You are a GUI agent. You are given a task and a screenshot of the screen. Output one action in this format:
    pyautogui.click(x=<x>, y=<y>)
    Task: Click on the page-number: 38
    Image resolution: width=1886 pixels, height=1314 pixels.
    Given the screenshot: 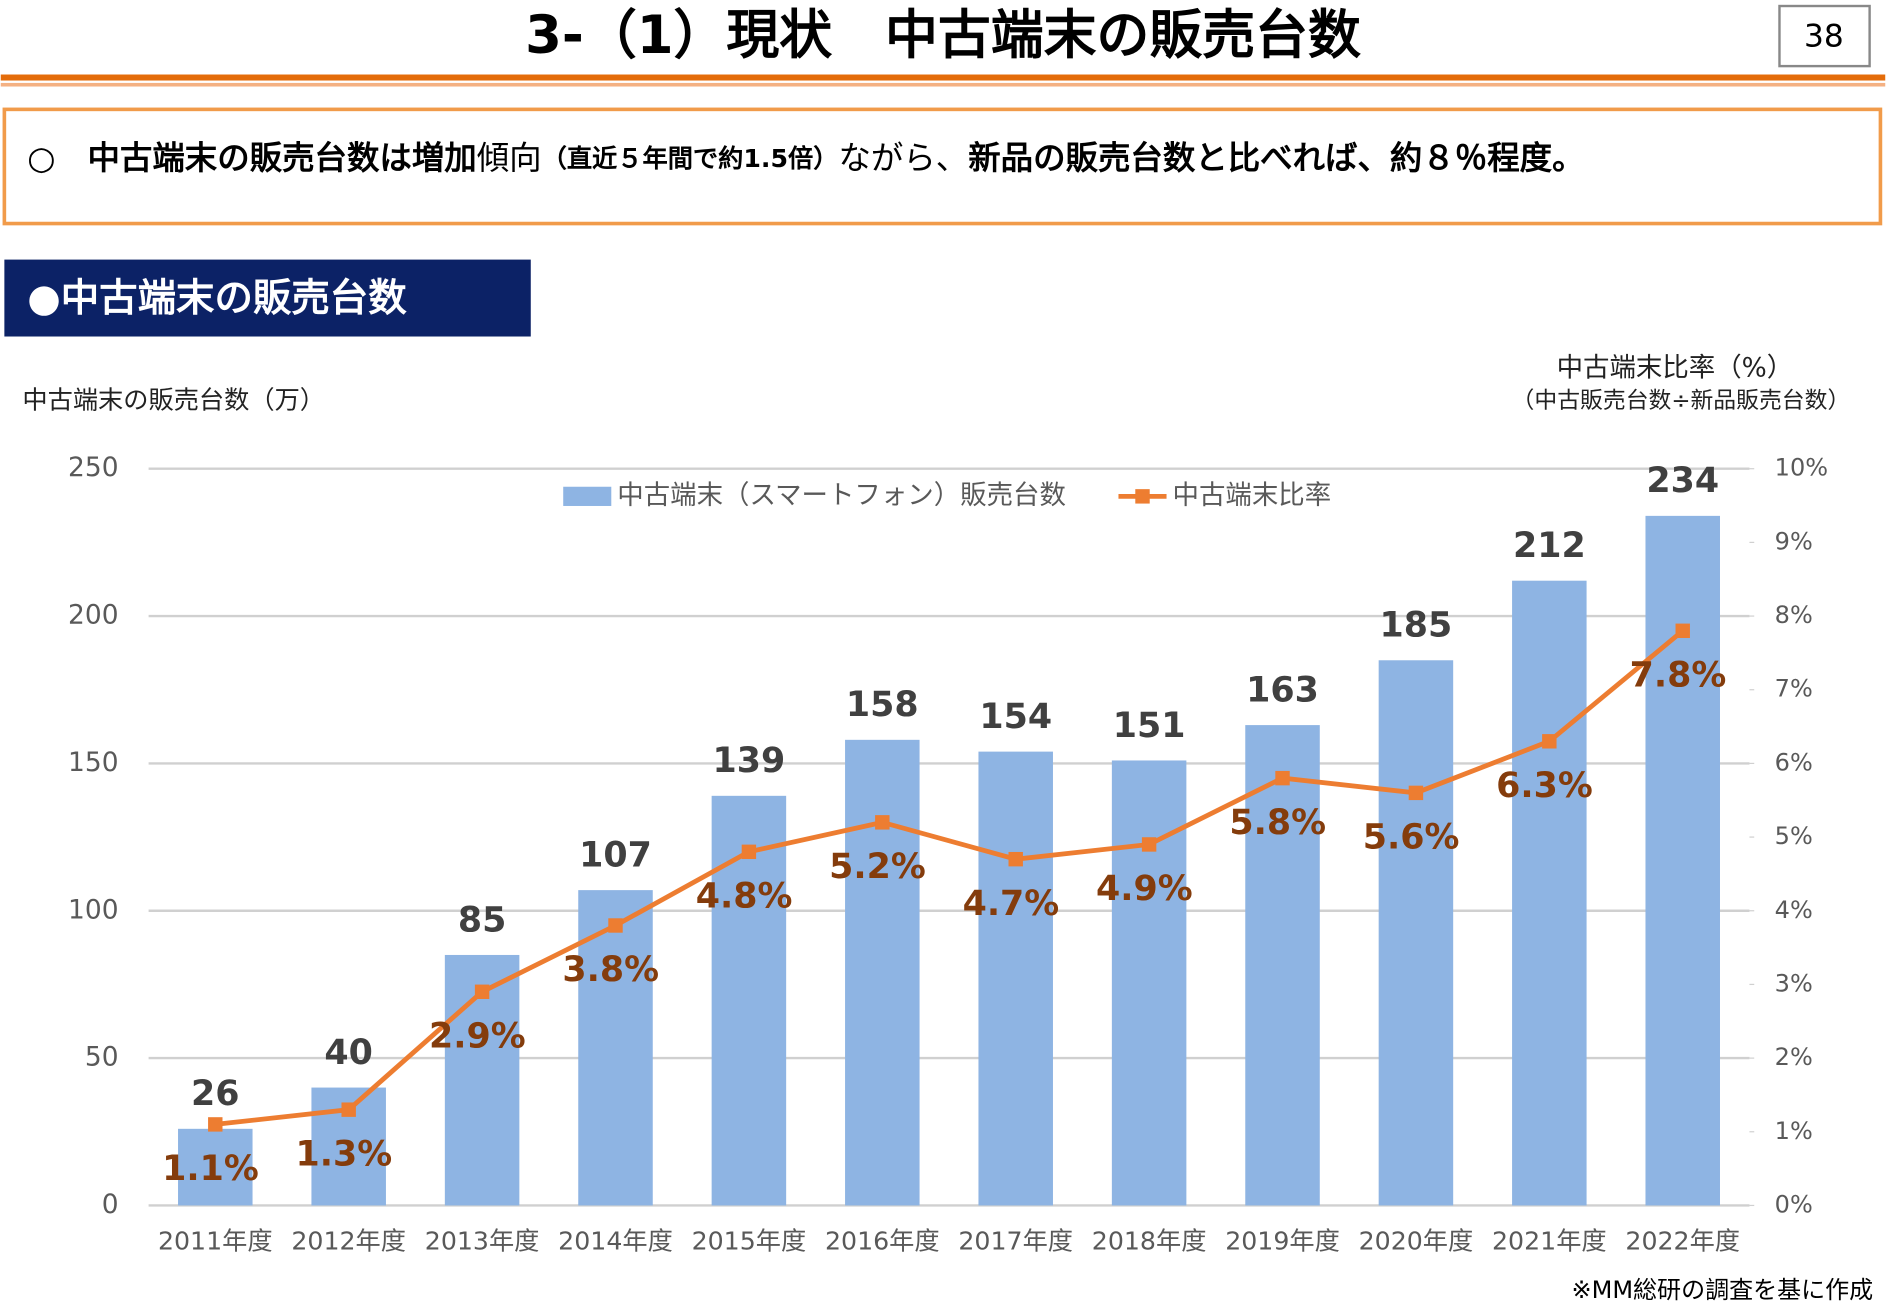 What is the action you would take?
    pyautogui.click(x=1824, y=36)
    